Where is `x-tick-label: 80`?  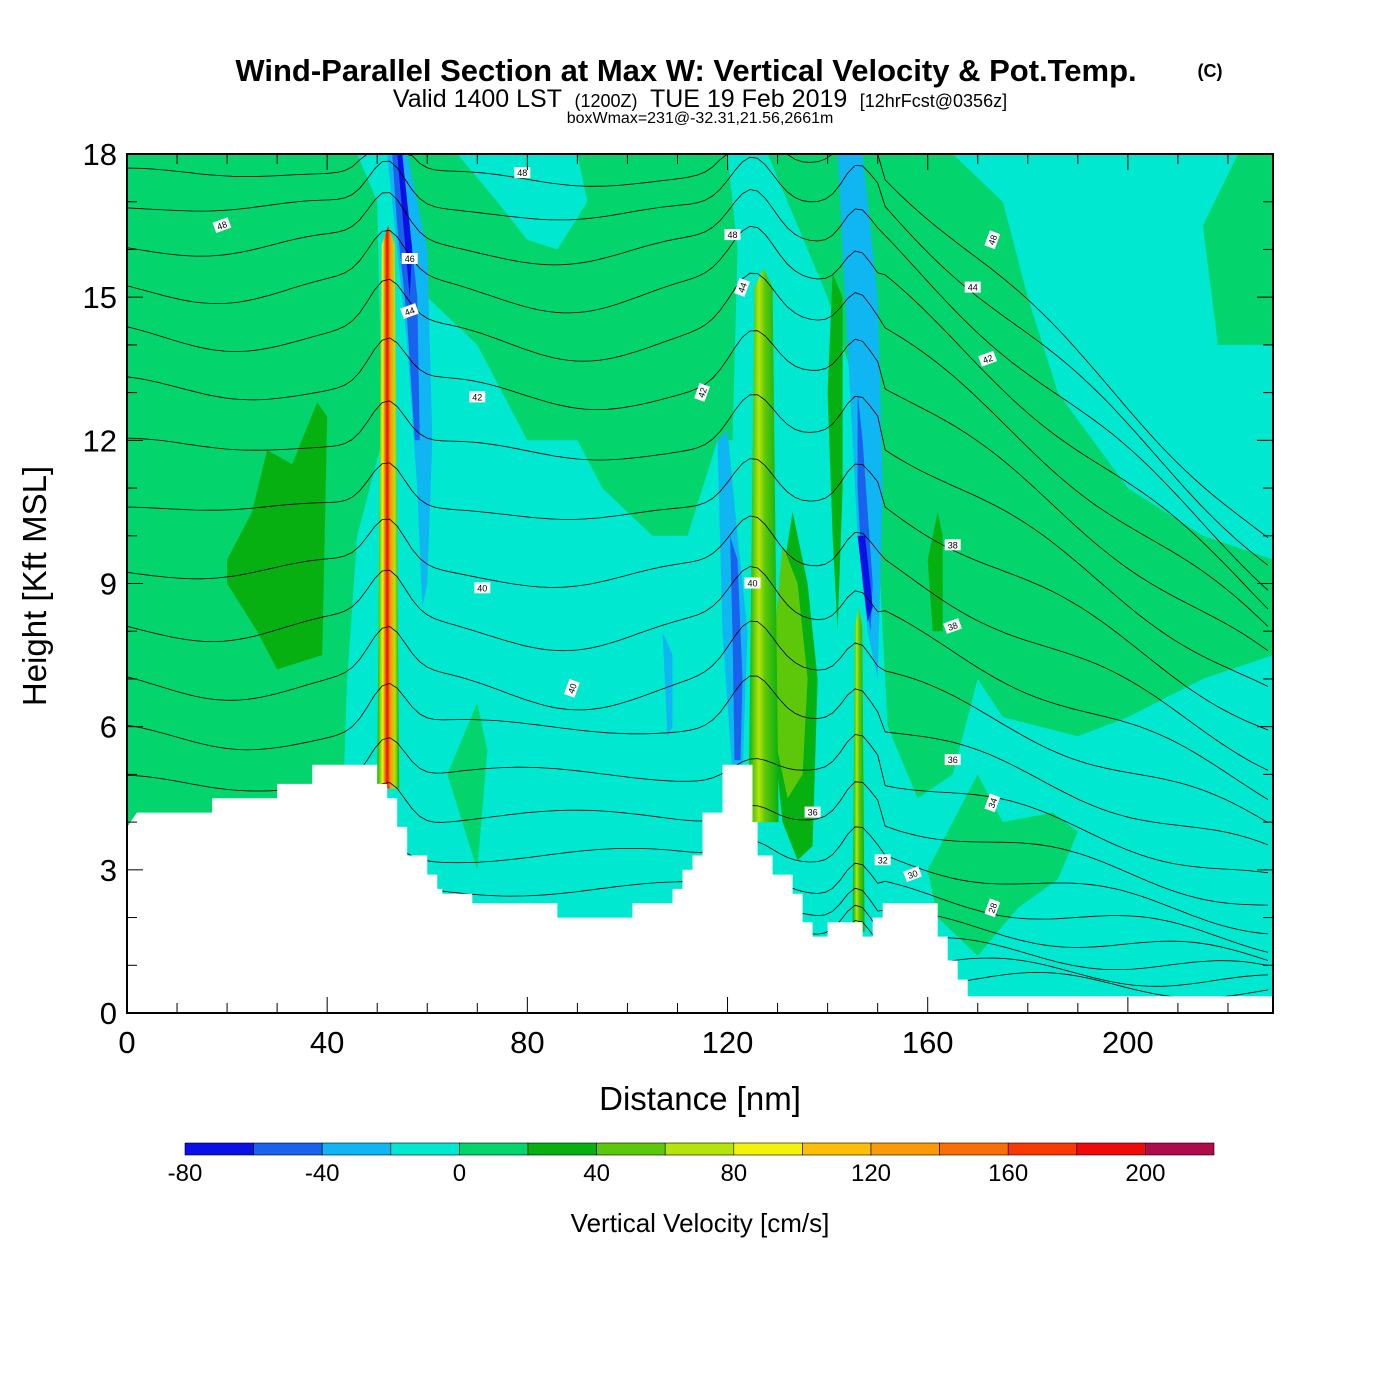
x-tick-label: 80 is located at coordinates (527, 1042).